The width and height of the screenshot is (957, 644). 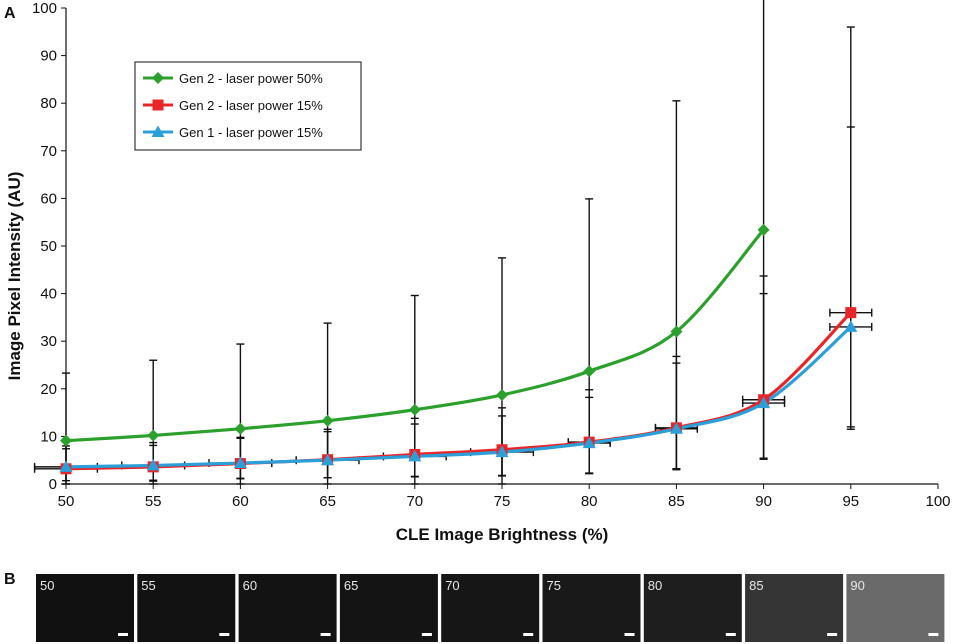 I want to click on legend-label: Gen 1 - laser power 15%, so click(x=251, y=132).